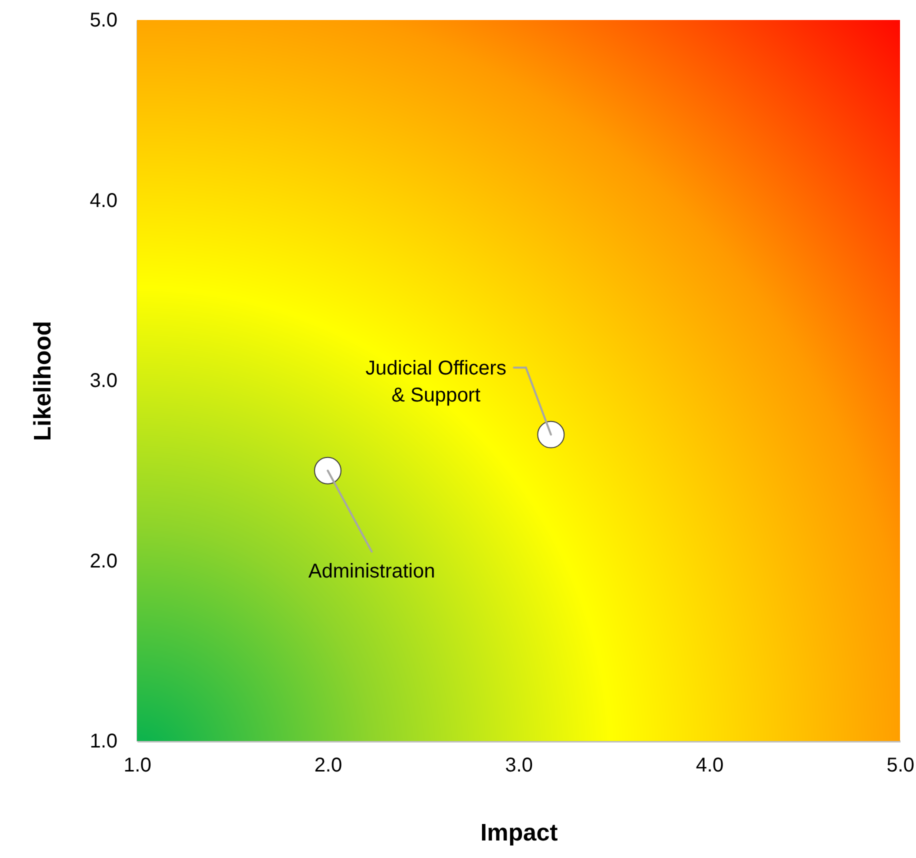 Image resolution: width=916 pixels, height=858 pixels. What do you see at coordinates (372, 571) in the screenshot?
I see `annotation: Administration` at bounding box center [372, 571].